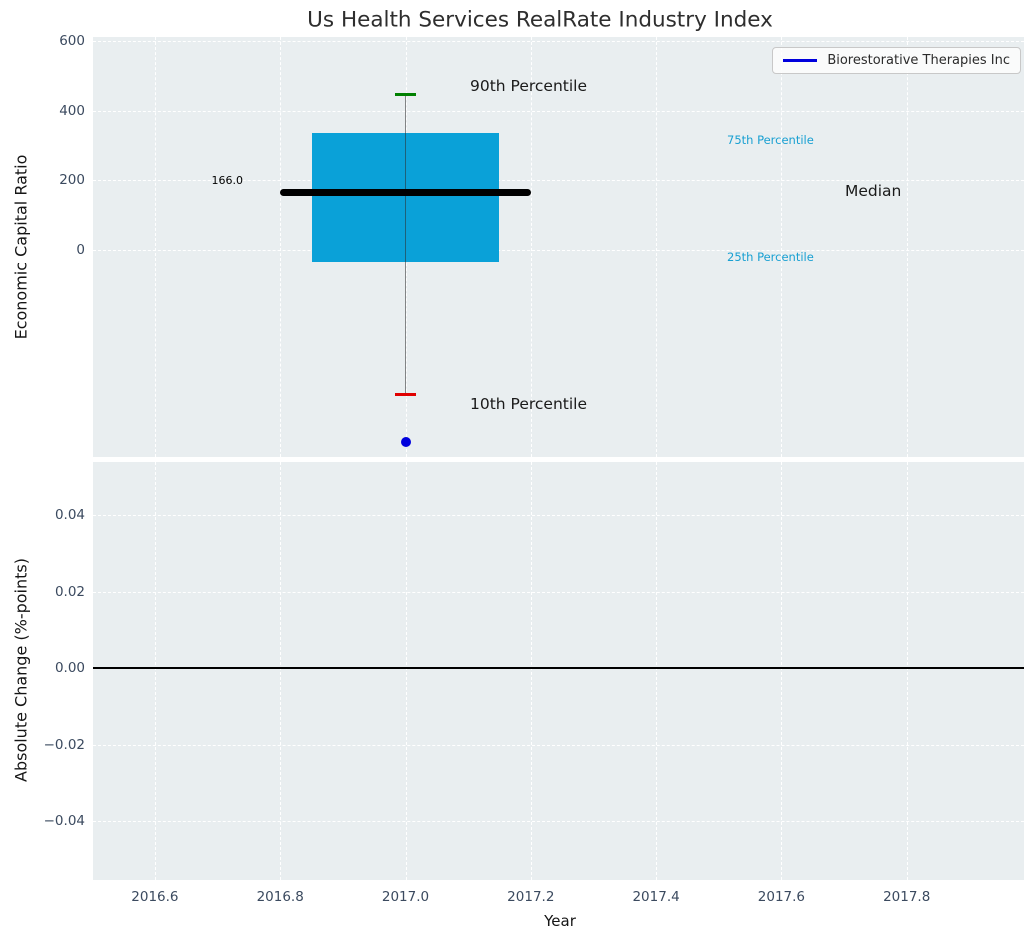 The height and width of the screenshot is (942, 1034). What do you see at coordinates (405, 244) in the screenshot?
I see `whisker` at bounding box center [405, 244].